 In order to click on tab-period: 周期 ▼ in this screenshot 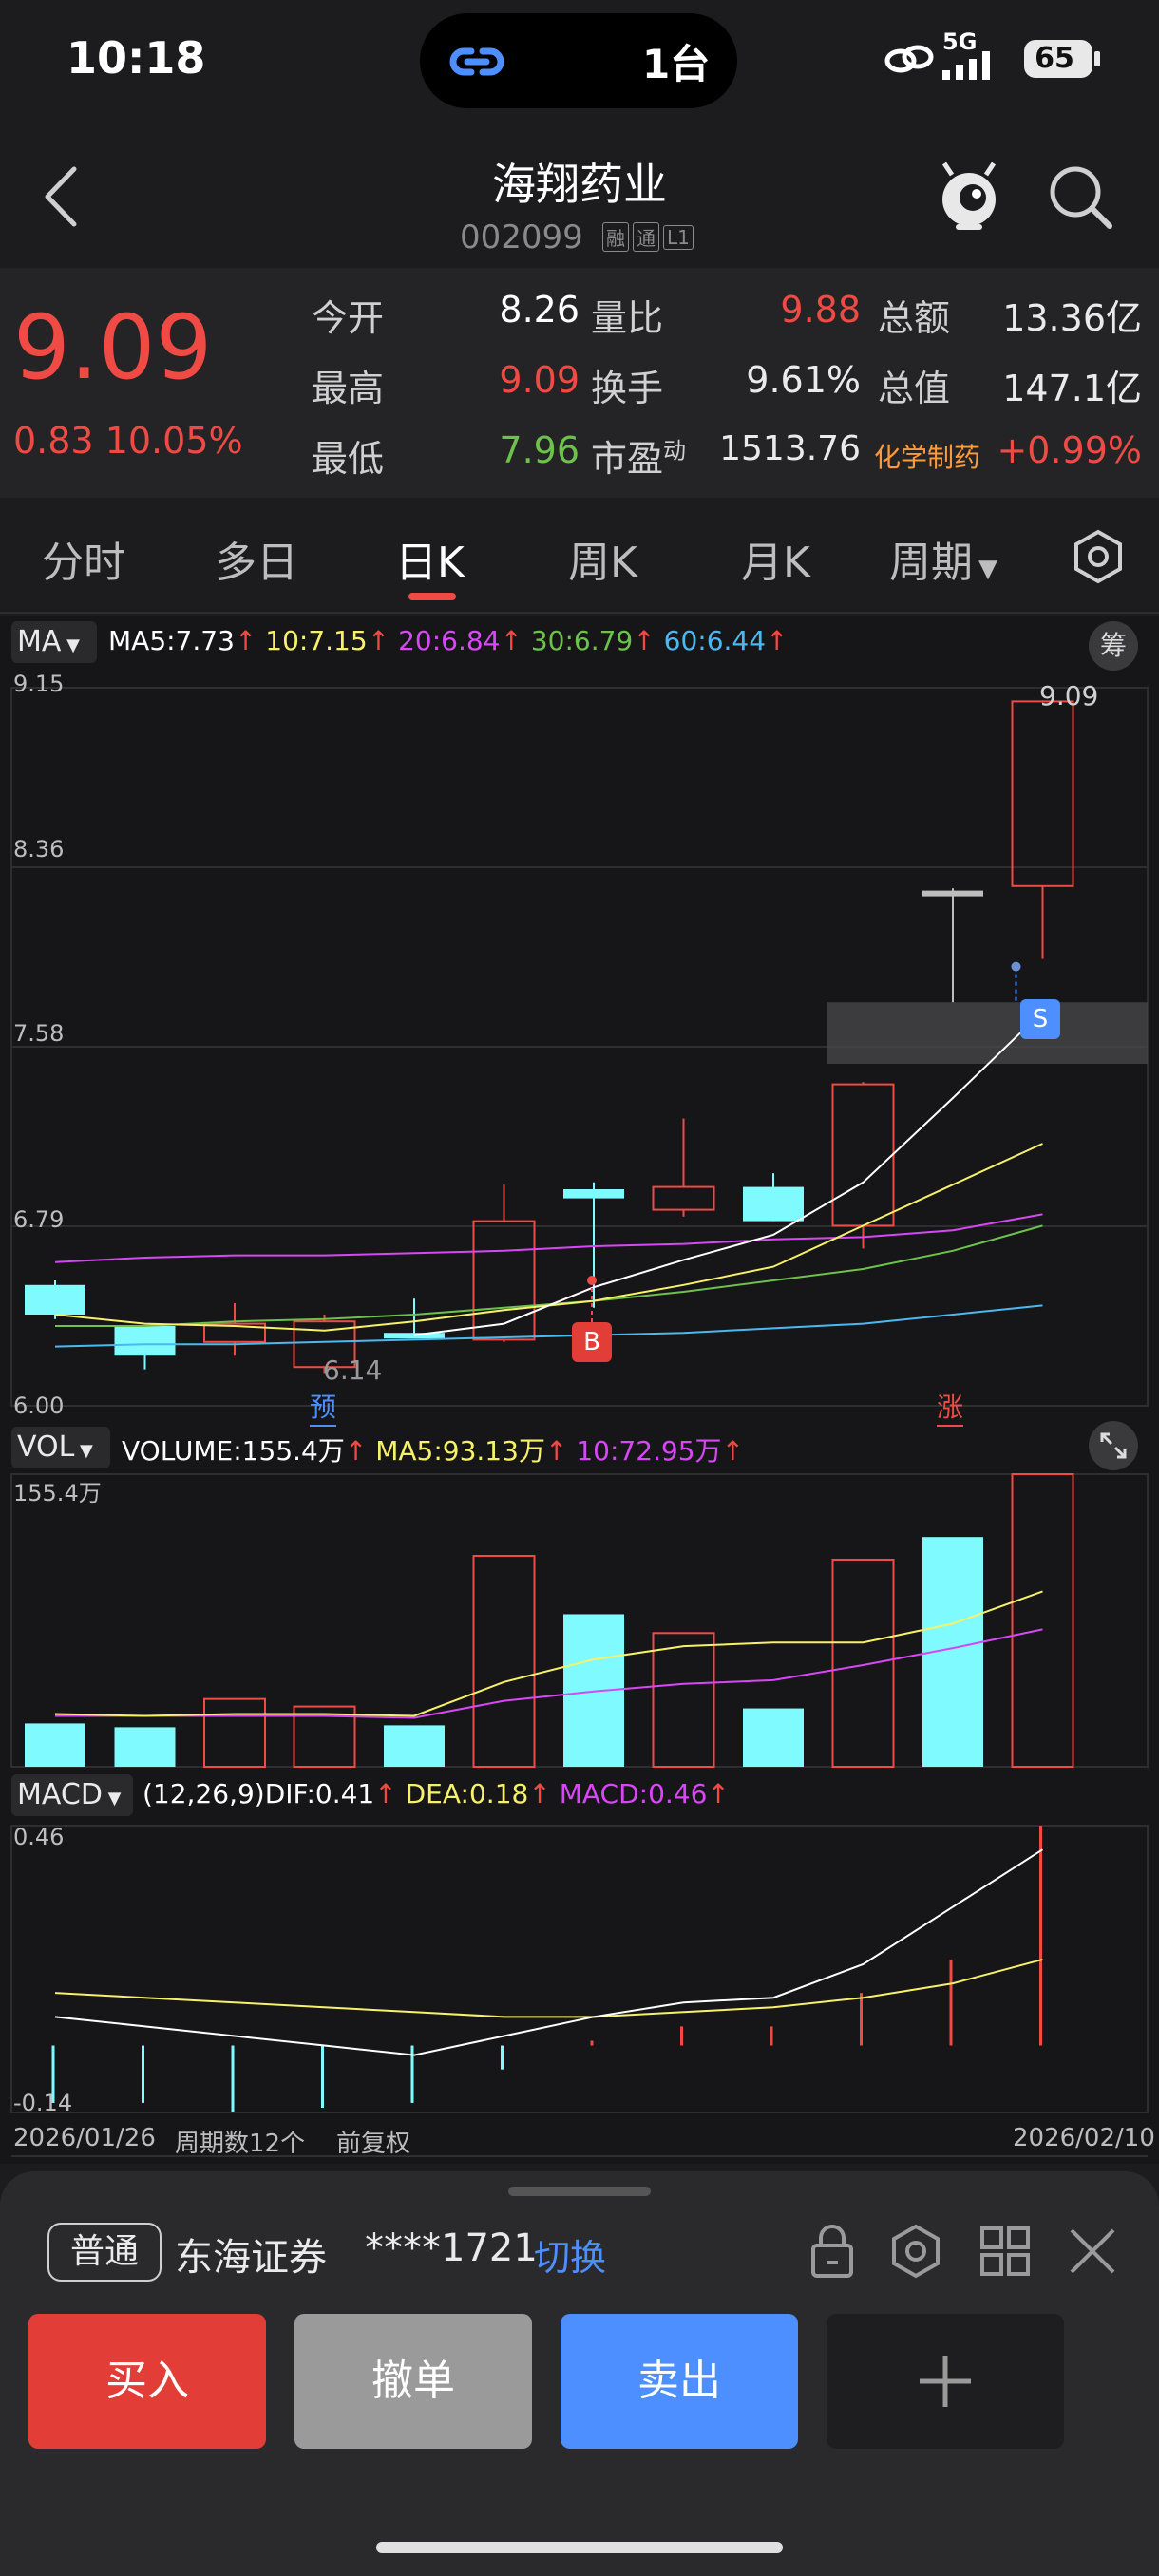, I will do `click(943, 558)`.